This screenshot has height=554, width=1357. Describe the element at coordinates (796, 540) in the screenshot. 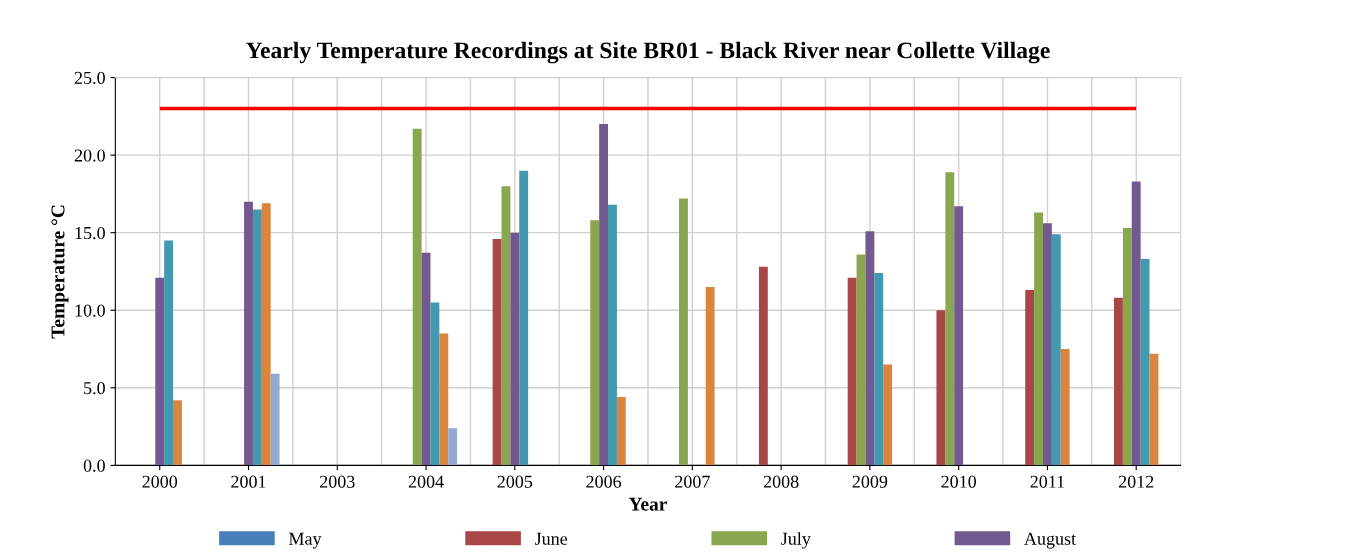

I see `legend-label: July` at that location.